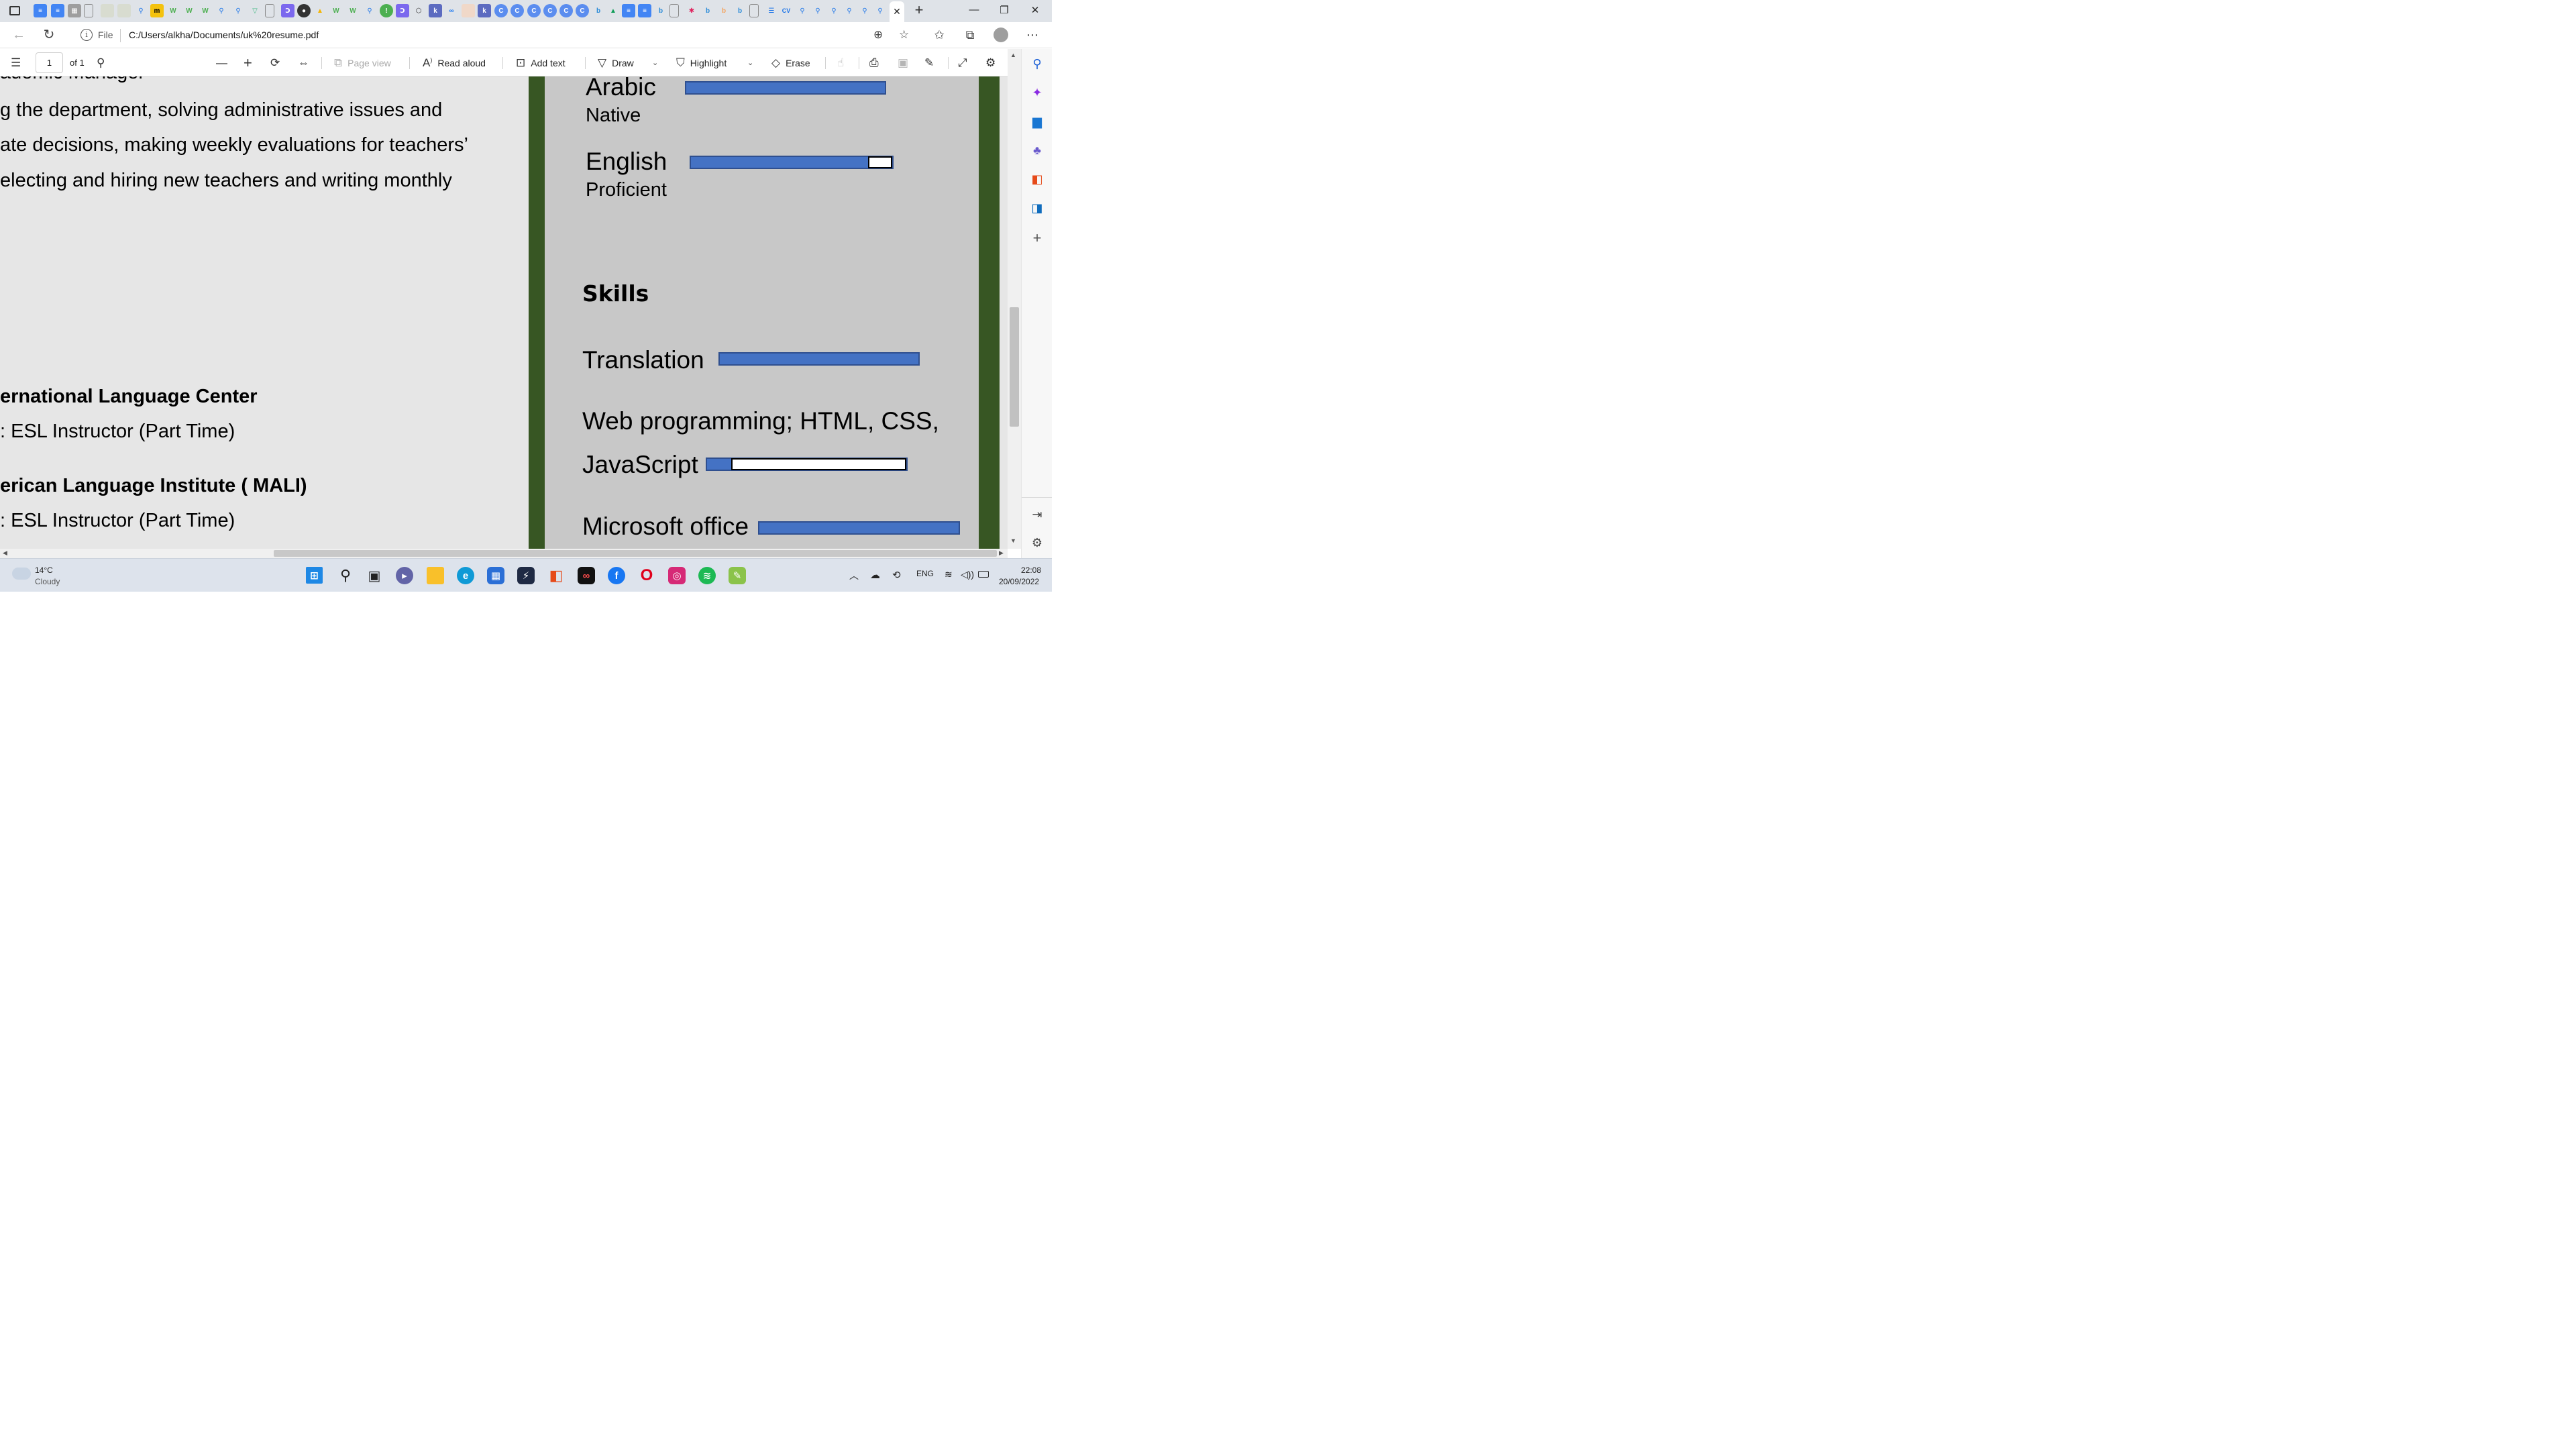  I want to click on page-view-button: ⧉ Page view, so click(362, 62).